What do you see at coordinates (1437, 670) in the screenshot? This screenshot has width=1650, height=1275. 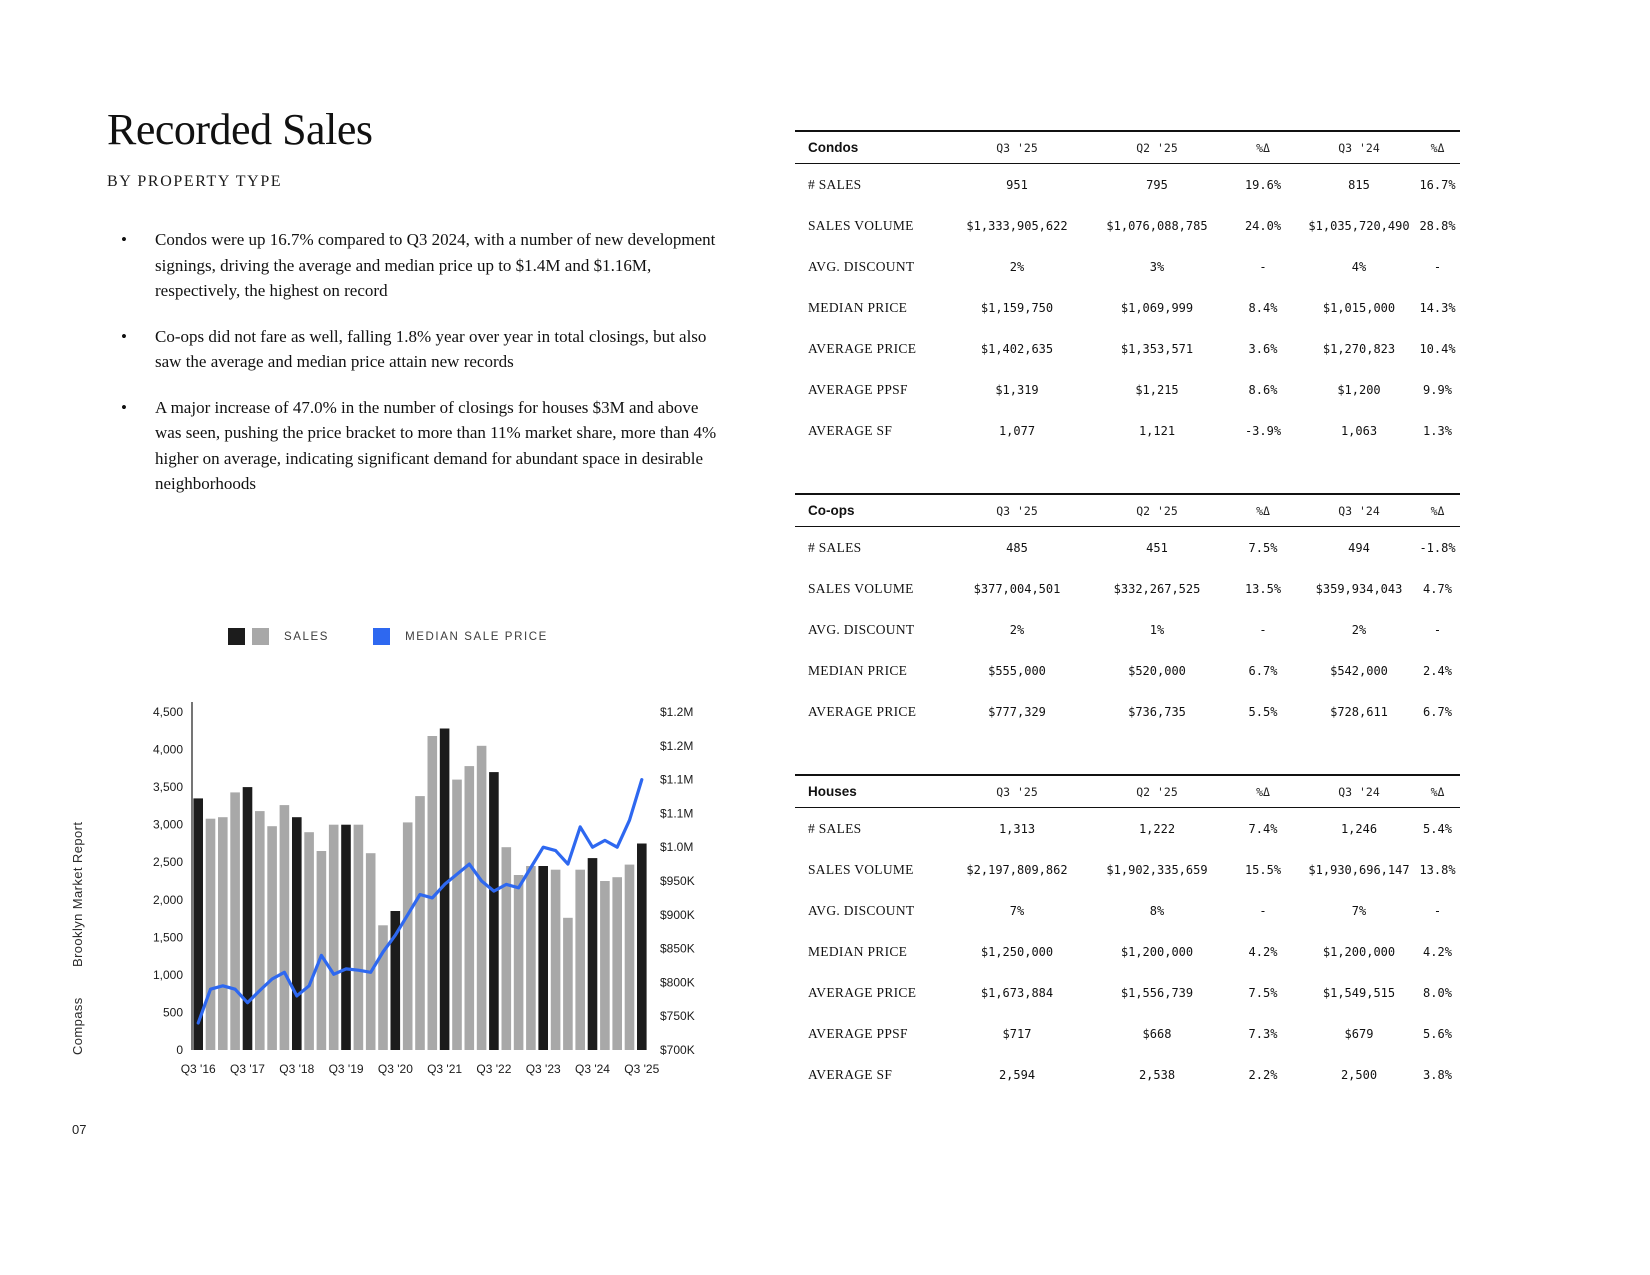 I see `cell-value: 2.4%` at bounding box center [1437, 670].